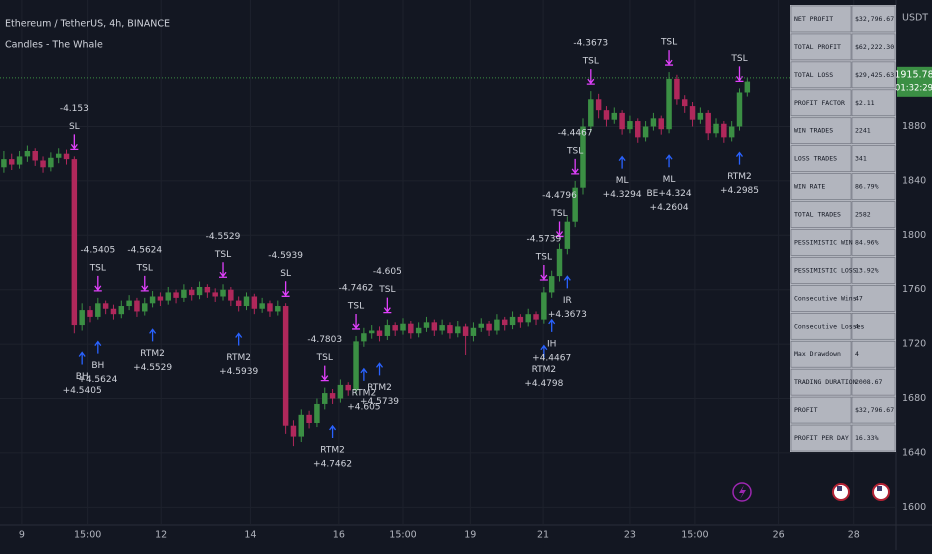 The image size is (932, 554). I want to click on exit-label: -4.4796, so click(559, 196).